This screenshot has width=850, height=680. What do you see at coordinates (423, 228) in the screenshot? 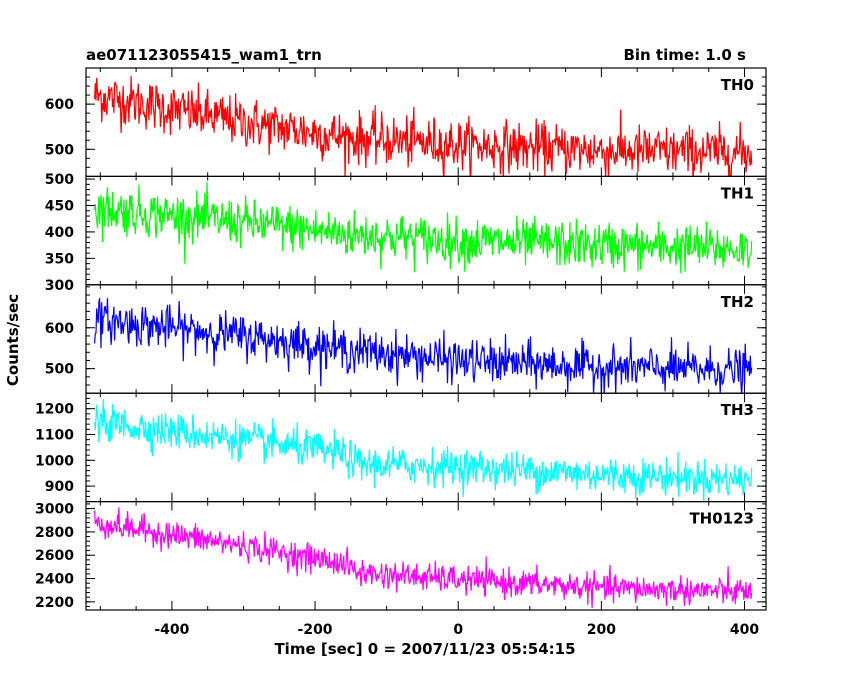
I see `series-line-th1` at bounding box center [423, 228].